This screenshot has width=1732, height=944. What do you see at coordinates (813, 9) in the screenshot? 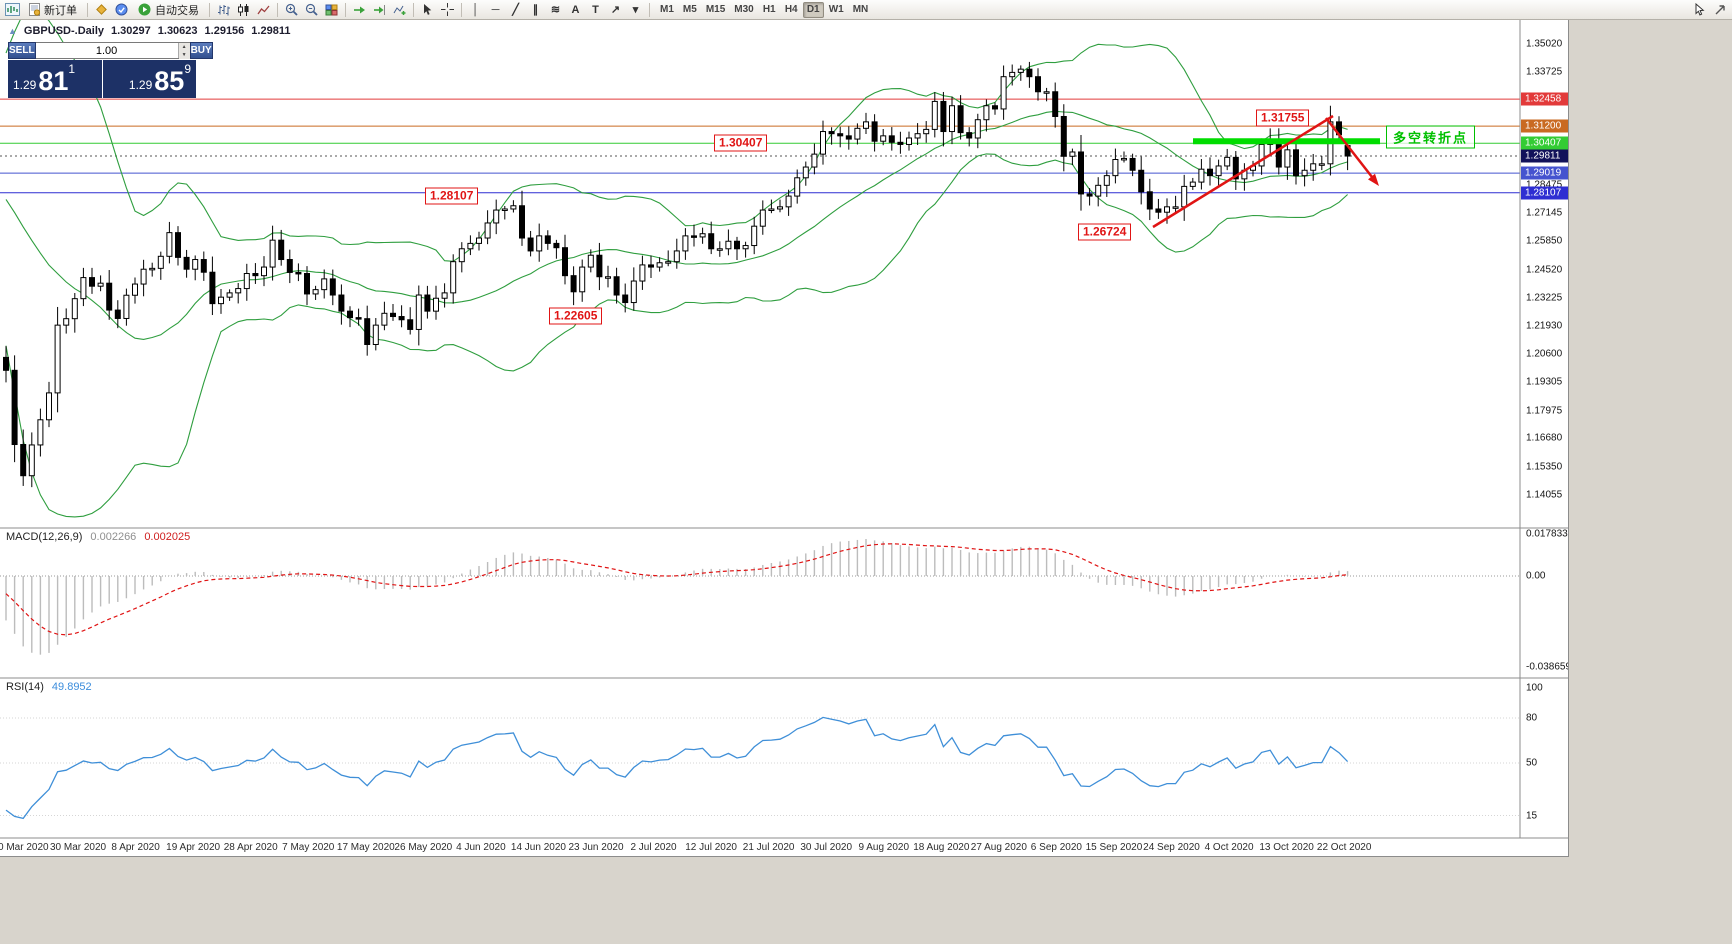
I see `timeframe-button-d1: D1` at bounding box center [813, 9].